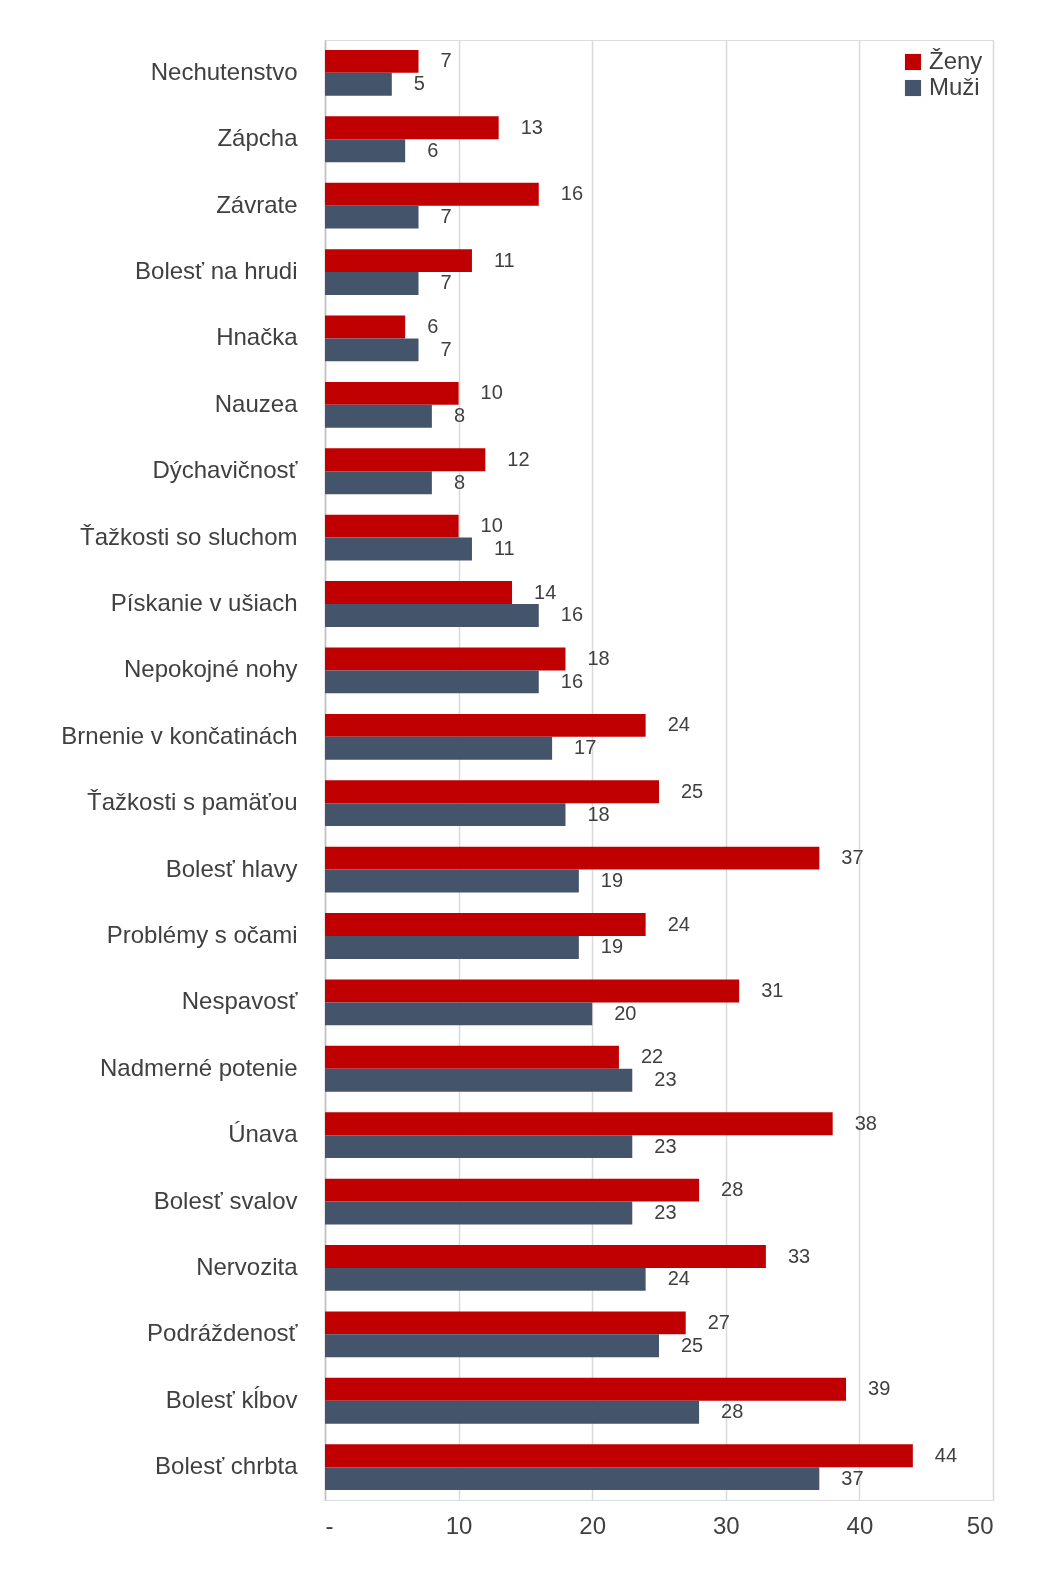 This screenshot has width=1046, height=1575. I want to click on data-label: 31, so click(772, 989).